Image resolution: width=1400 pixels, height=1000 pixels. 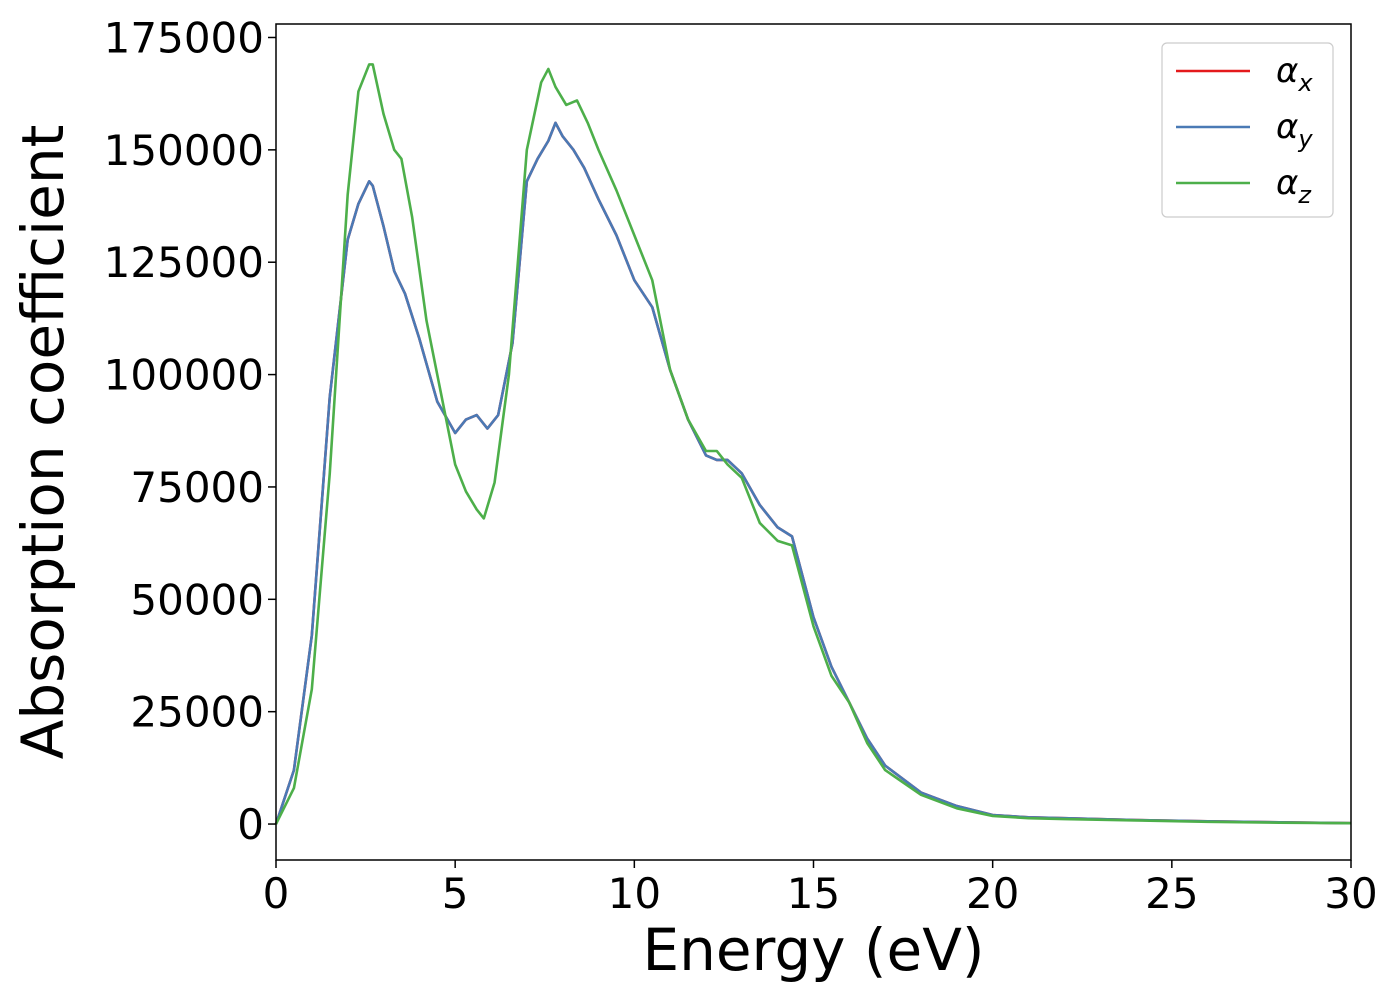 I want to click on legend-label-y: αy, so click(x=1294, y=130).